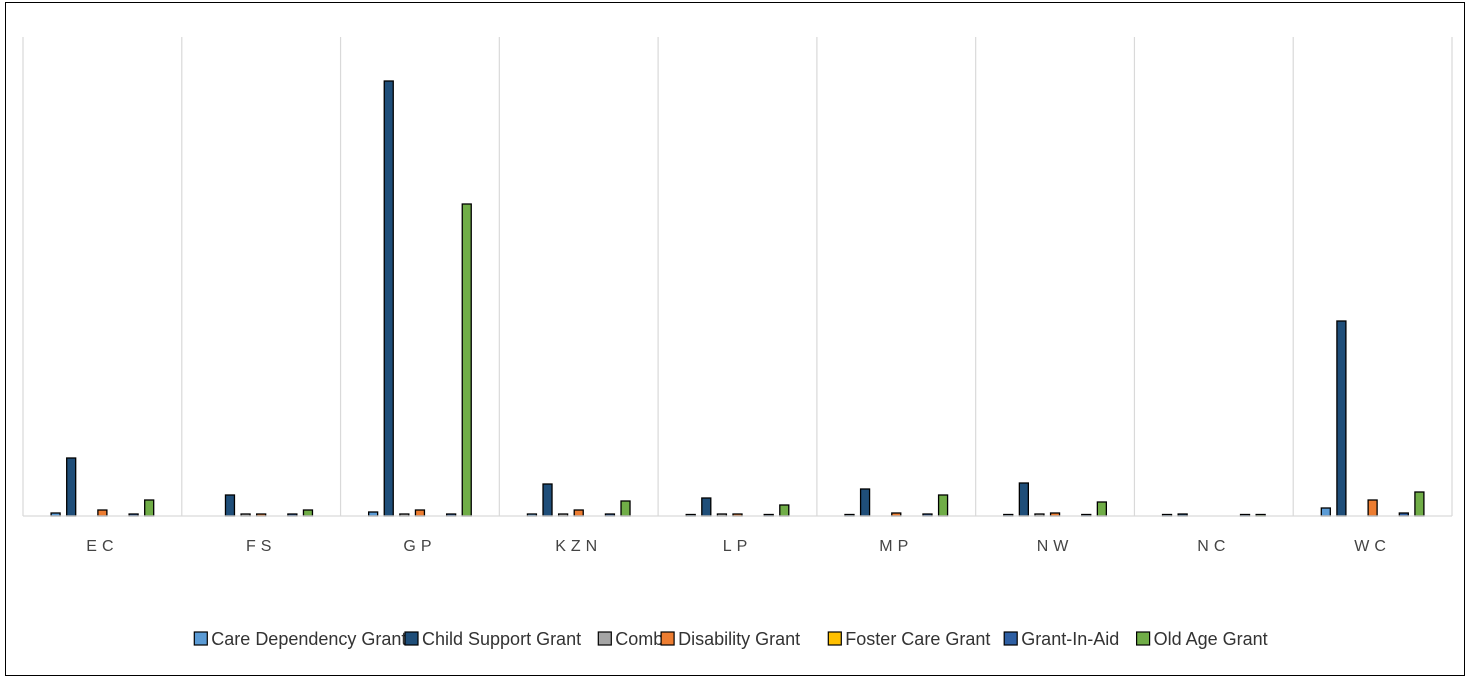 This screenshot has width=1470, height=678. Describe the element at coordinates (784, 510) in the screenshot. I see `bar-old-age-grant-lp` at that location.